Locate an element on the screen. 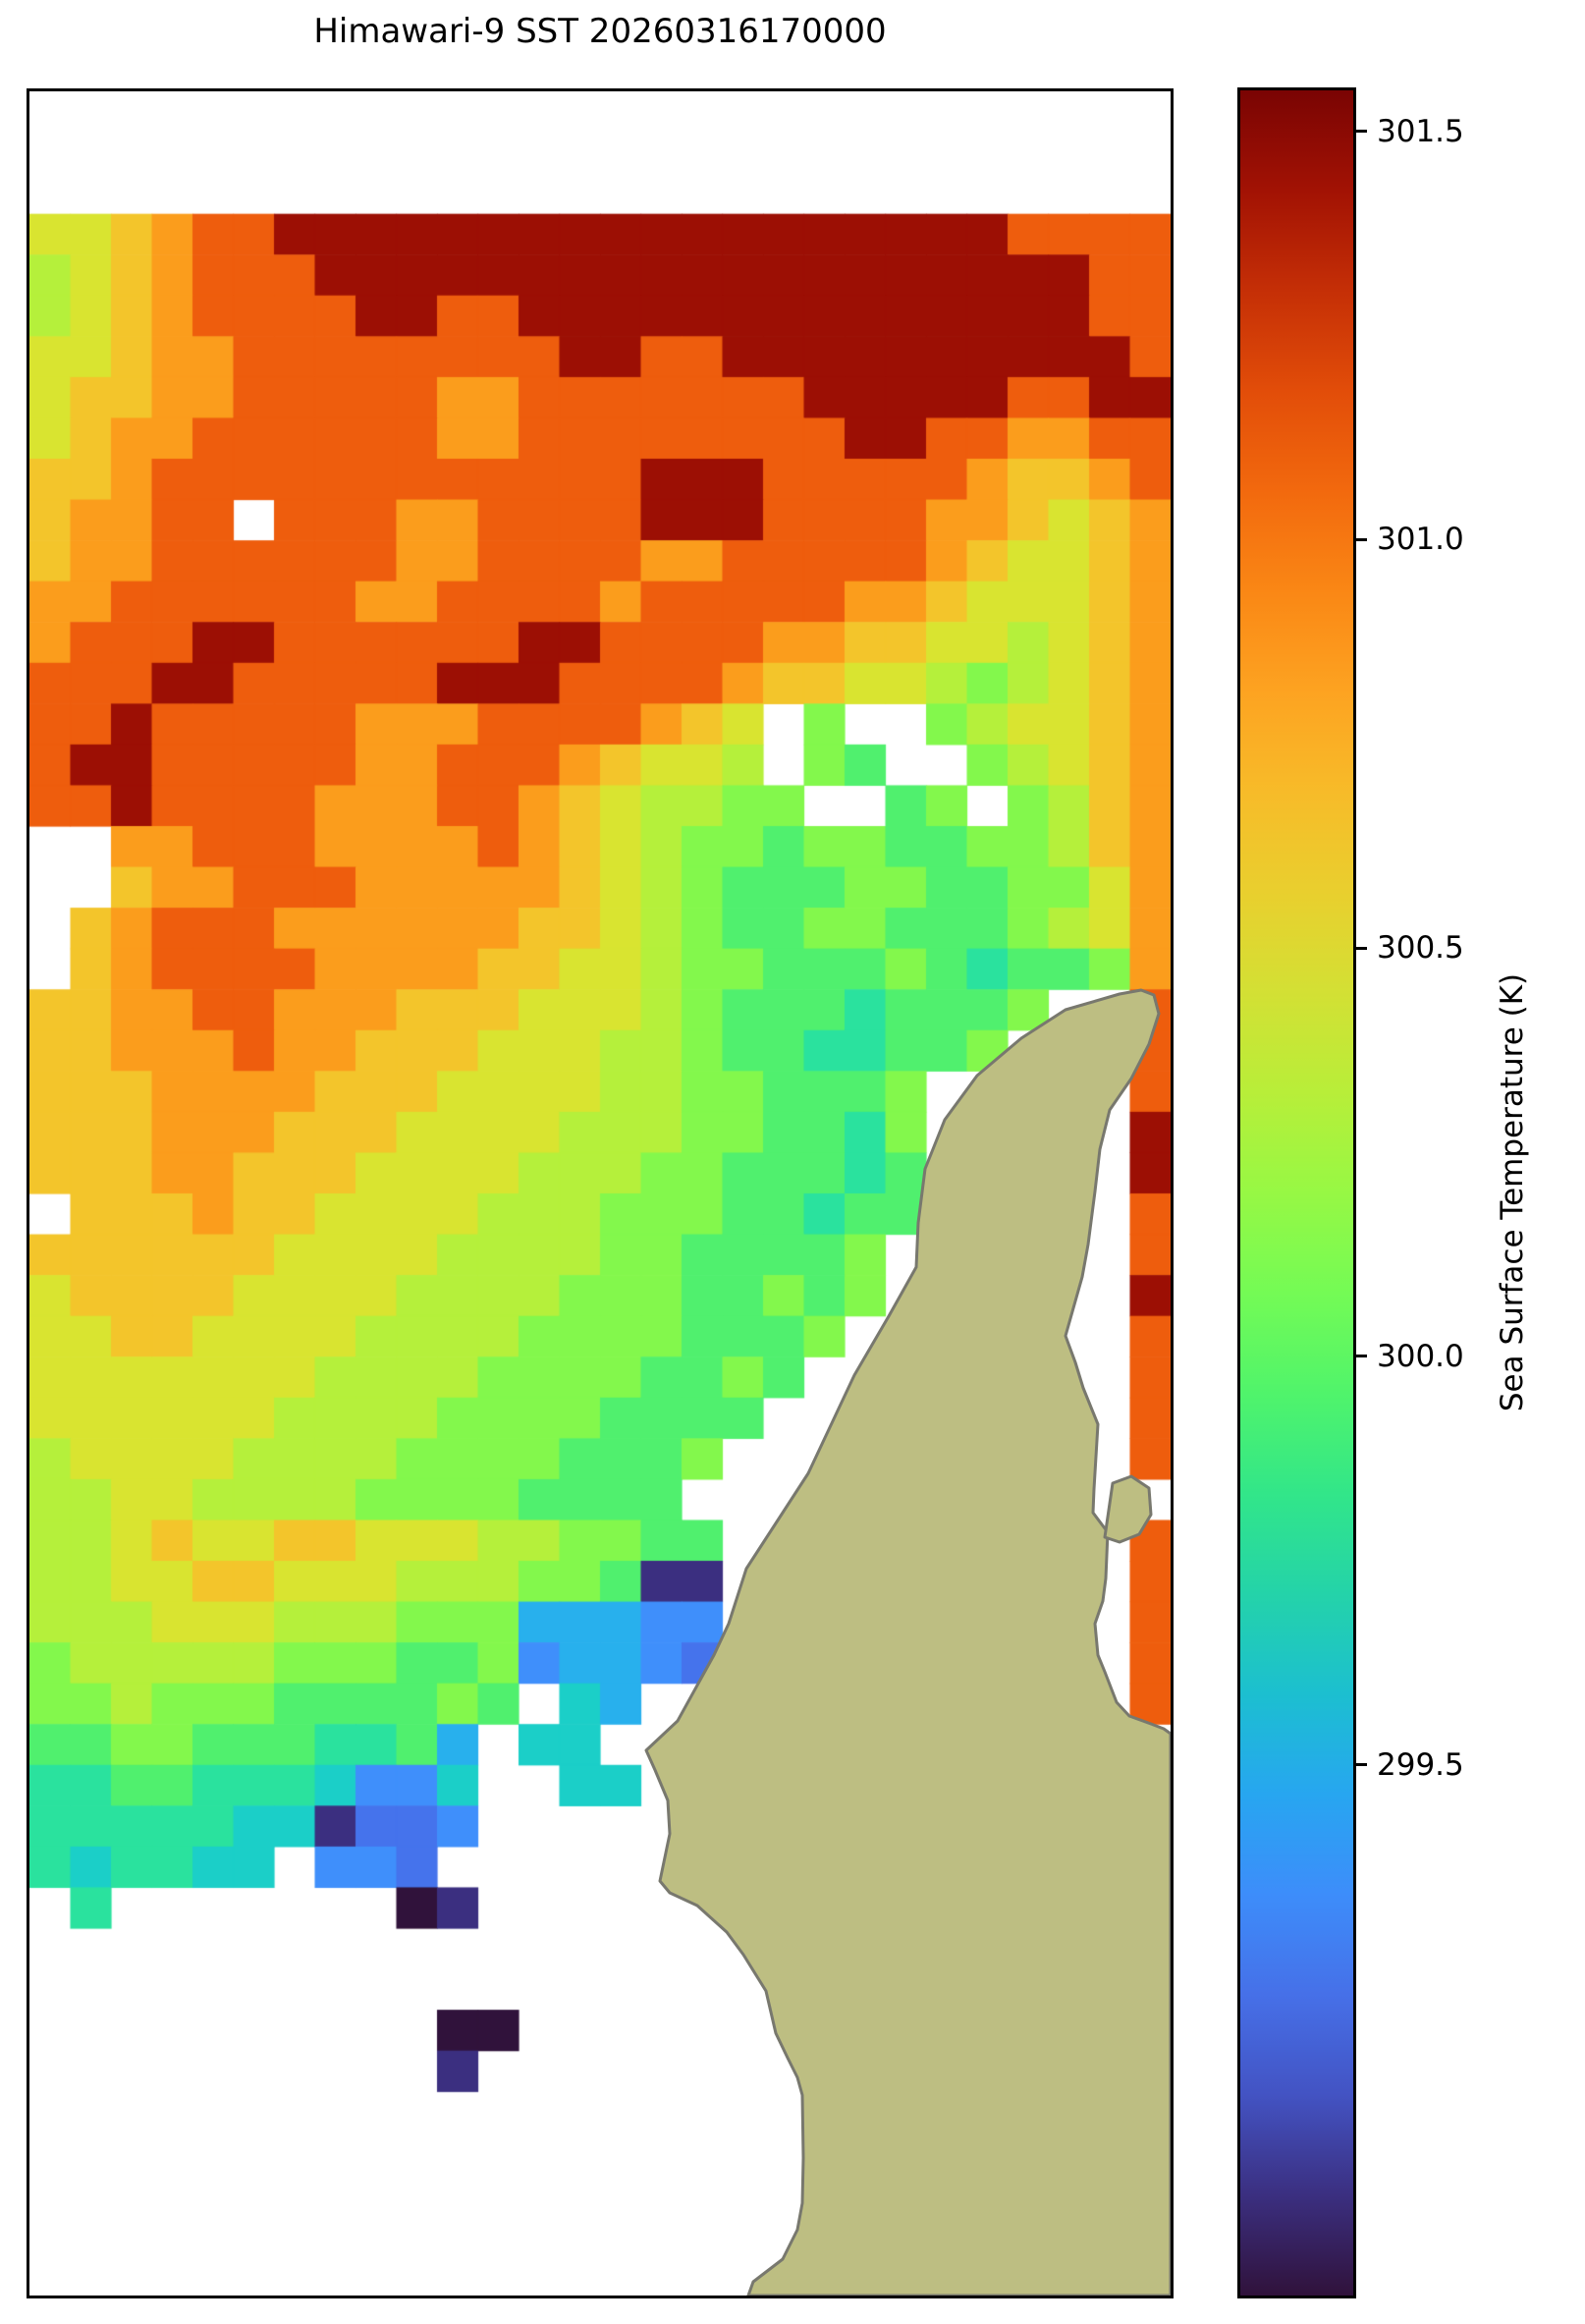 The width and height of the screenshot is (1585, 2324). colorbar-tick-label: 301.0 is located at coordinates (1420, 540).